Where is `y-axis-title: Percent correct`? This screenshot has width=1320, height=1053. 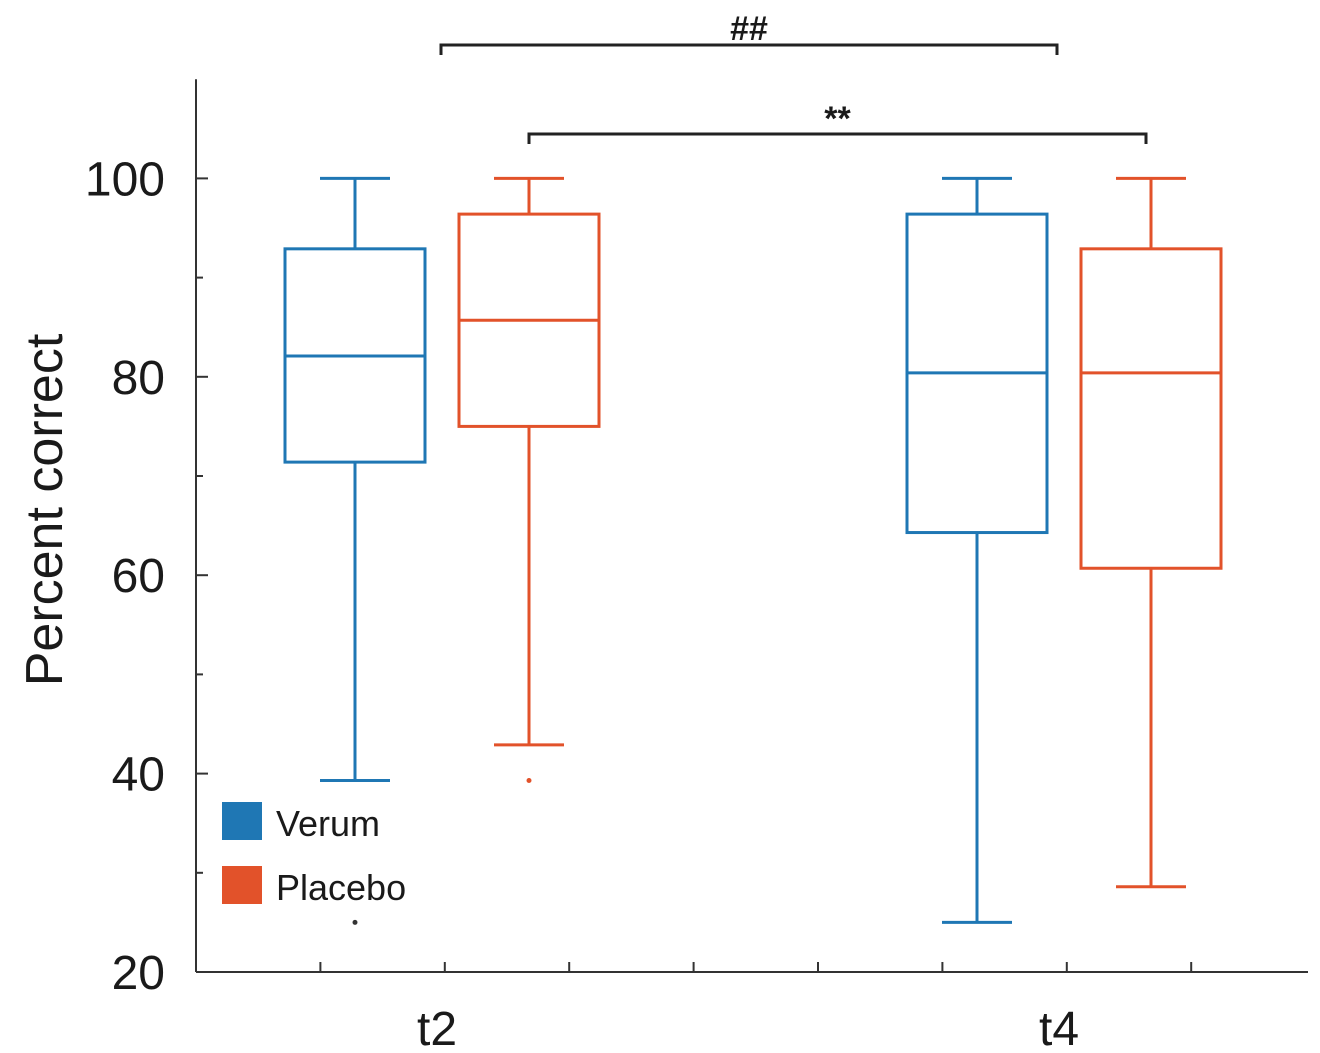 y-axis-title: Percent correct is located at coordinates (45, 509).